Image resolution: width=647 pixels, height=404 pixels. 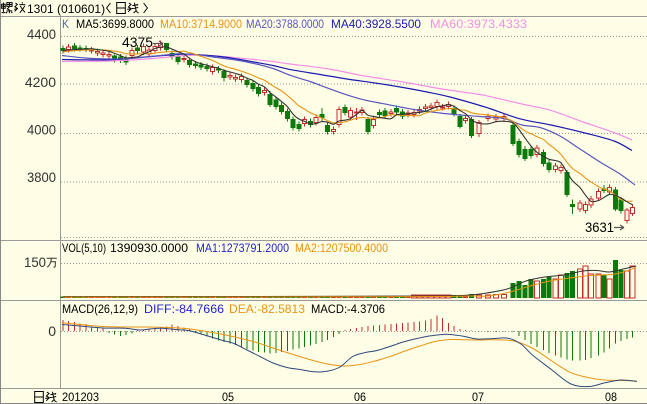 What do you see at coordinates (84, 248) in the screenshot?
I see `svg-text: VOL(5,10)` at bounding box center [84, 248].